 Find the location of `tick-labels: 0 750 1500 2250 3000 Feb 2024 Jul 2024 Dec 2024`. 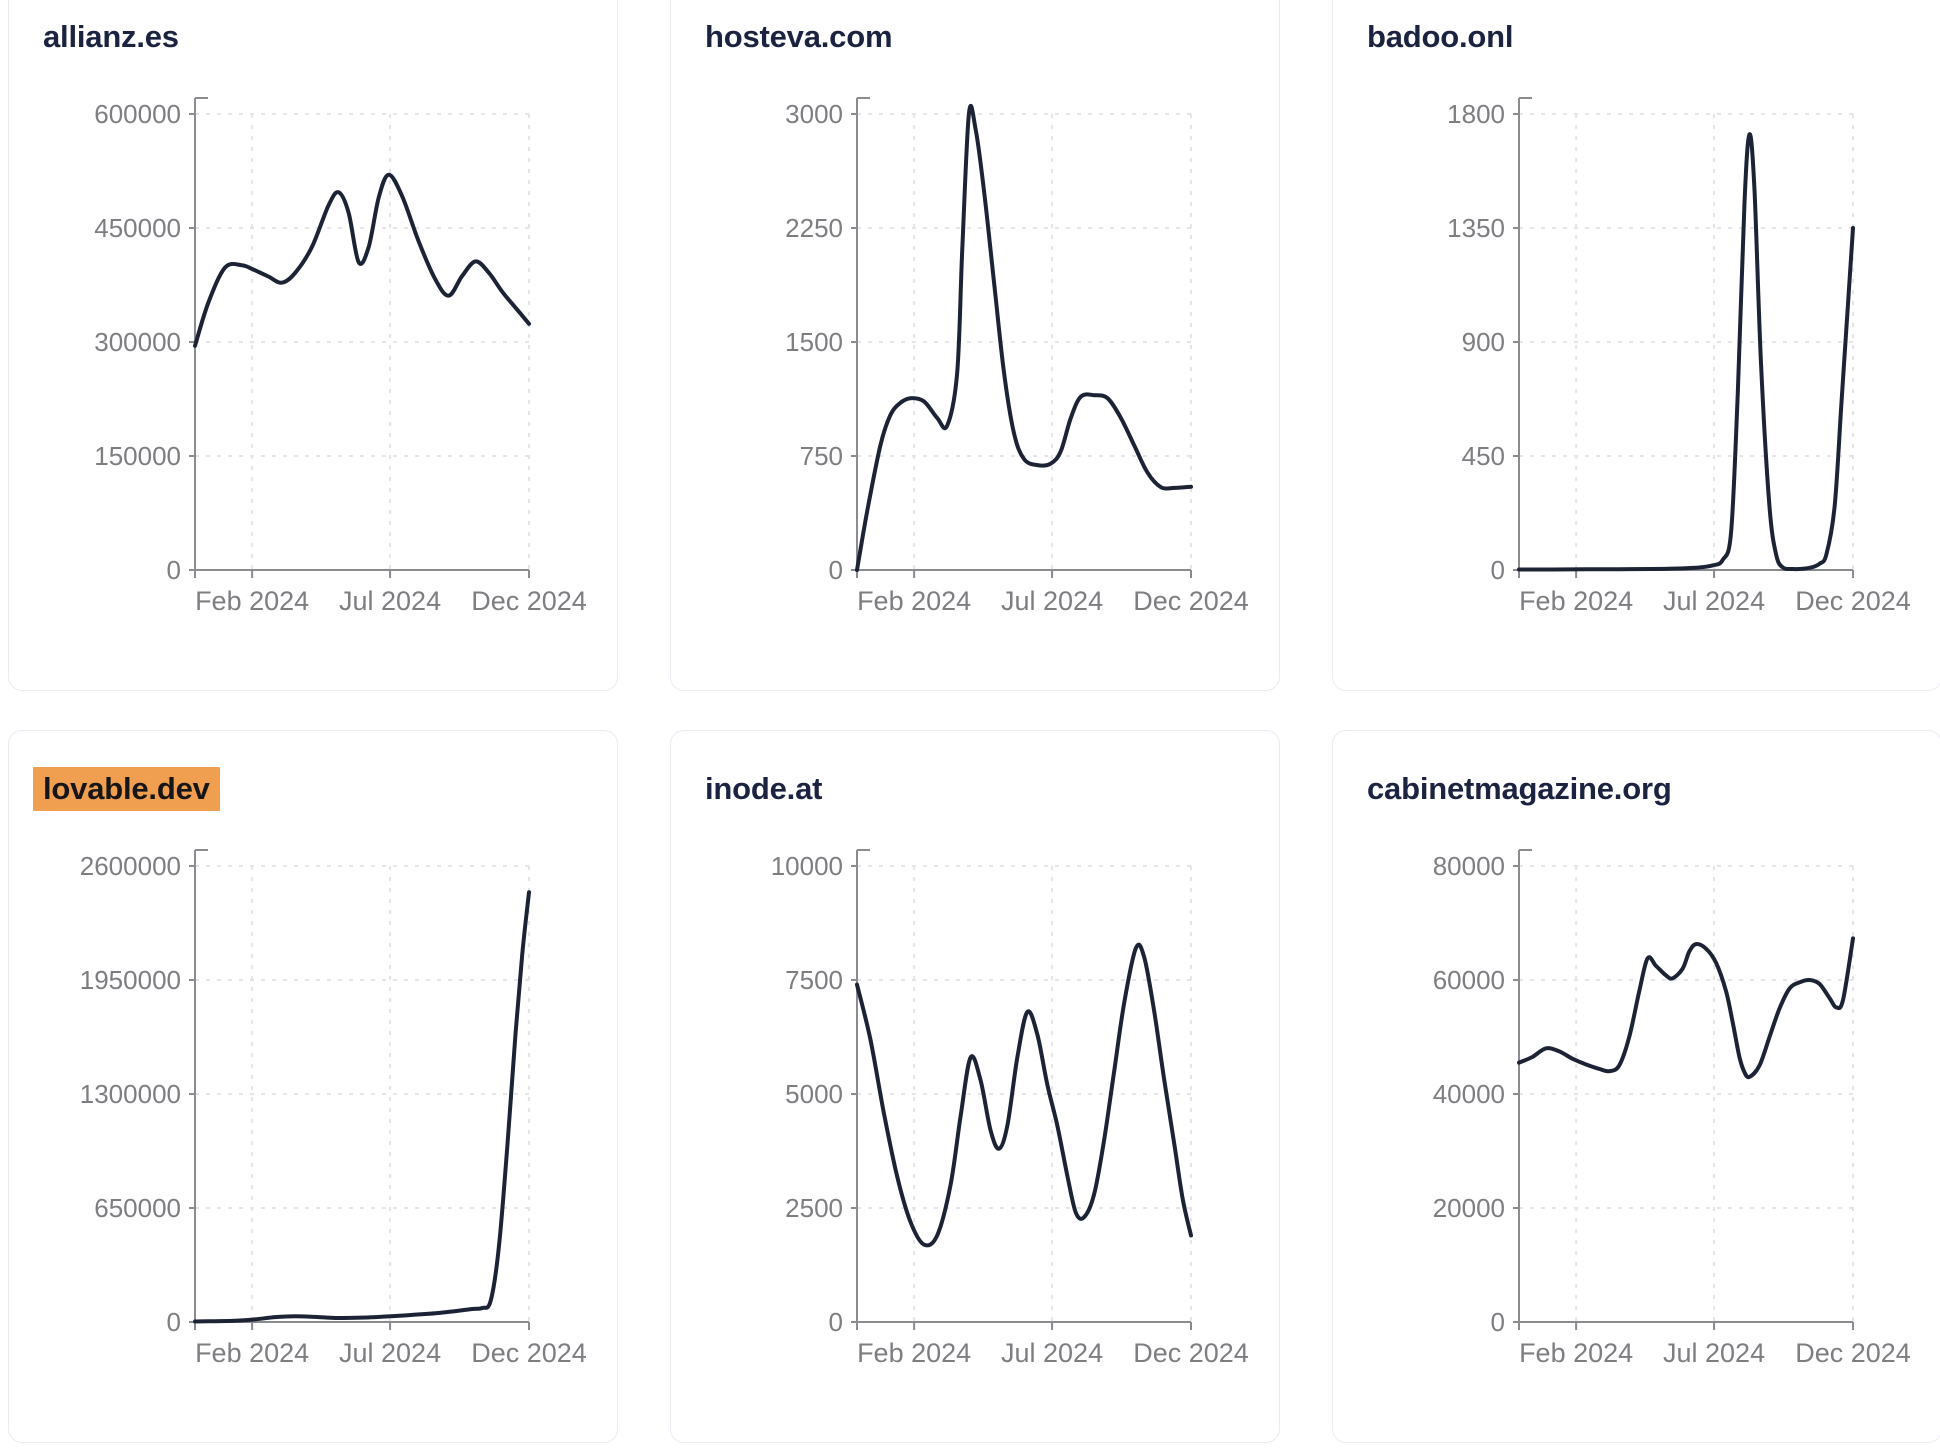

tick-labels: 0 750 1500 2250 3000 Feb 2024 Jul 2024 Dec 2024 is located at coordinates (1017, 357).